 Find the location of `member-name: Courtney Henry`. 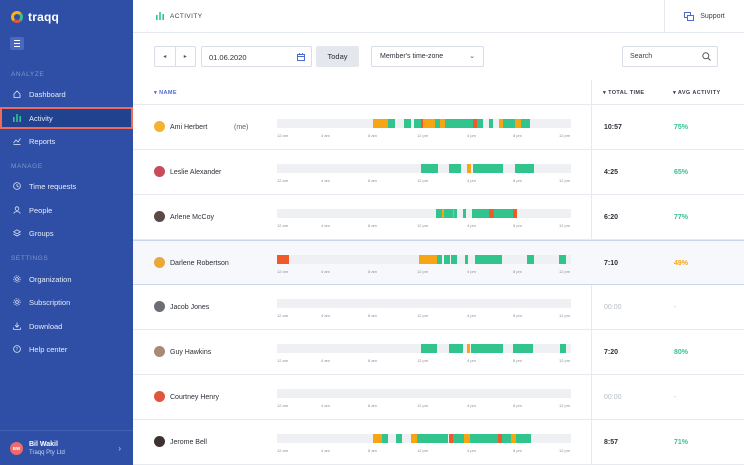

member-name: Courtney Henry is located at coordinates (195, 397).